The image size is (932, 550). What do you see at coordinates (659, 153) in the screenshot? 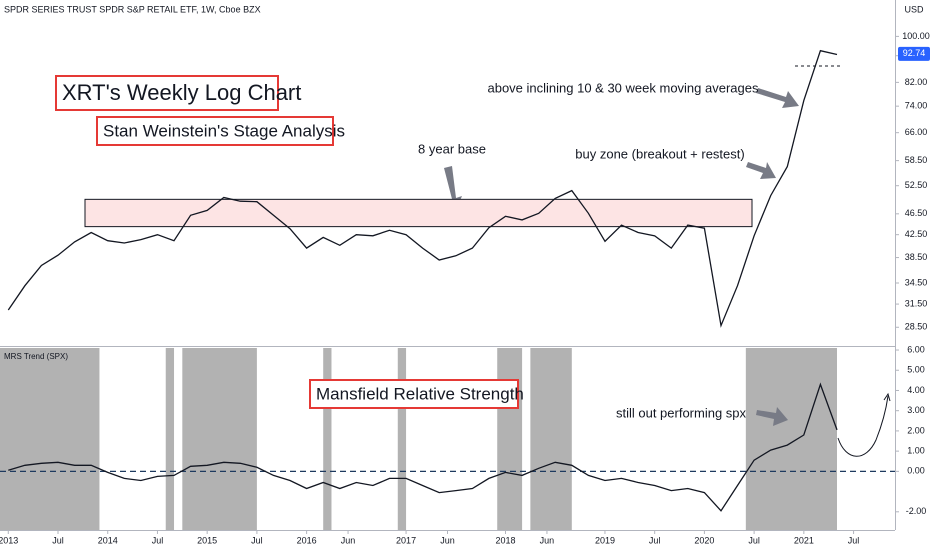
I see `annotation: buy zone (breakout + restest)` at bounding box center [659, 153].